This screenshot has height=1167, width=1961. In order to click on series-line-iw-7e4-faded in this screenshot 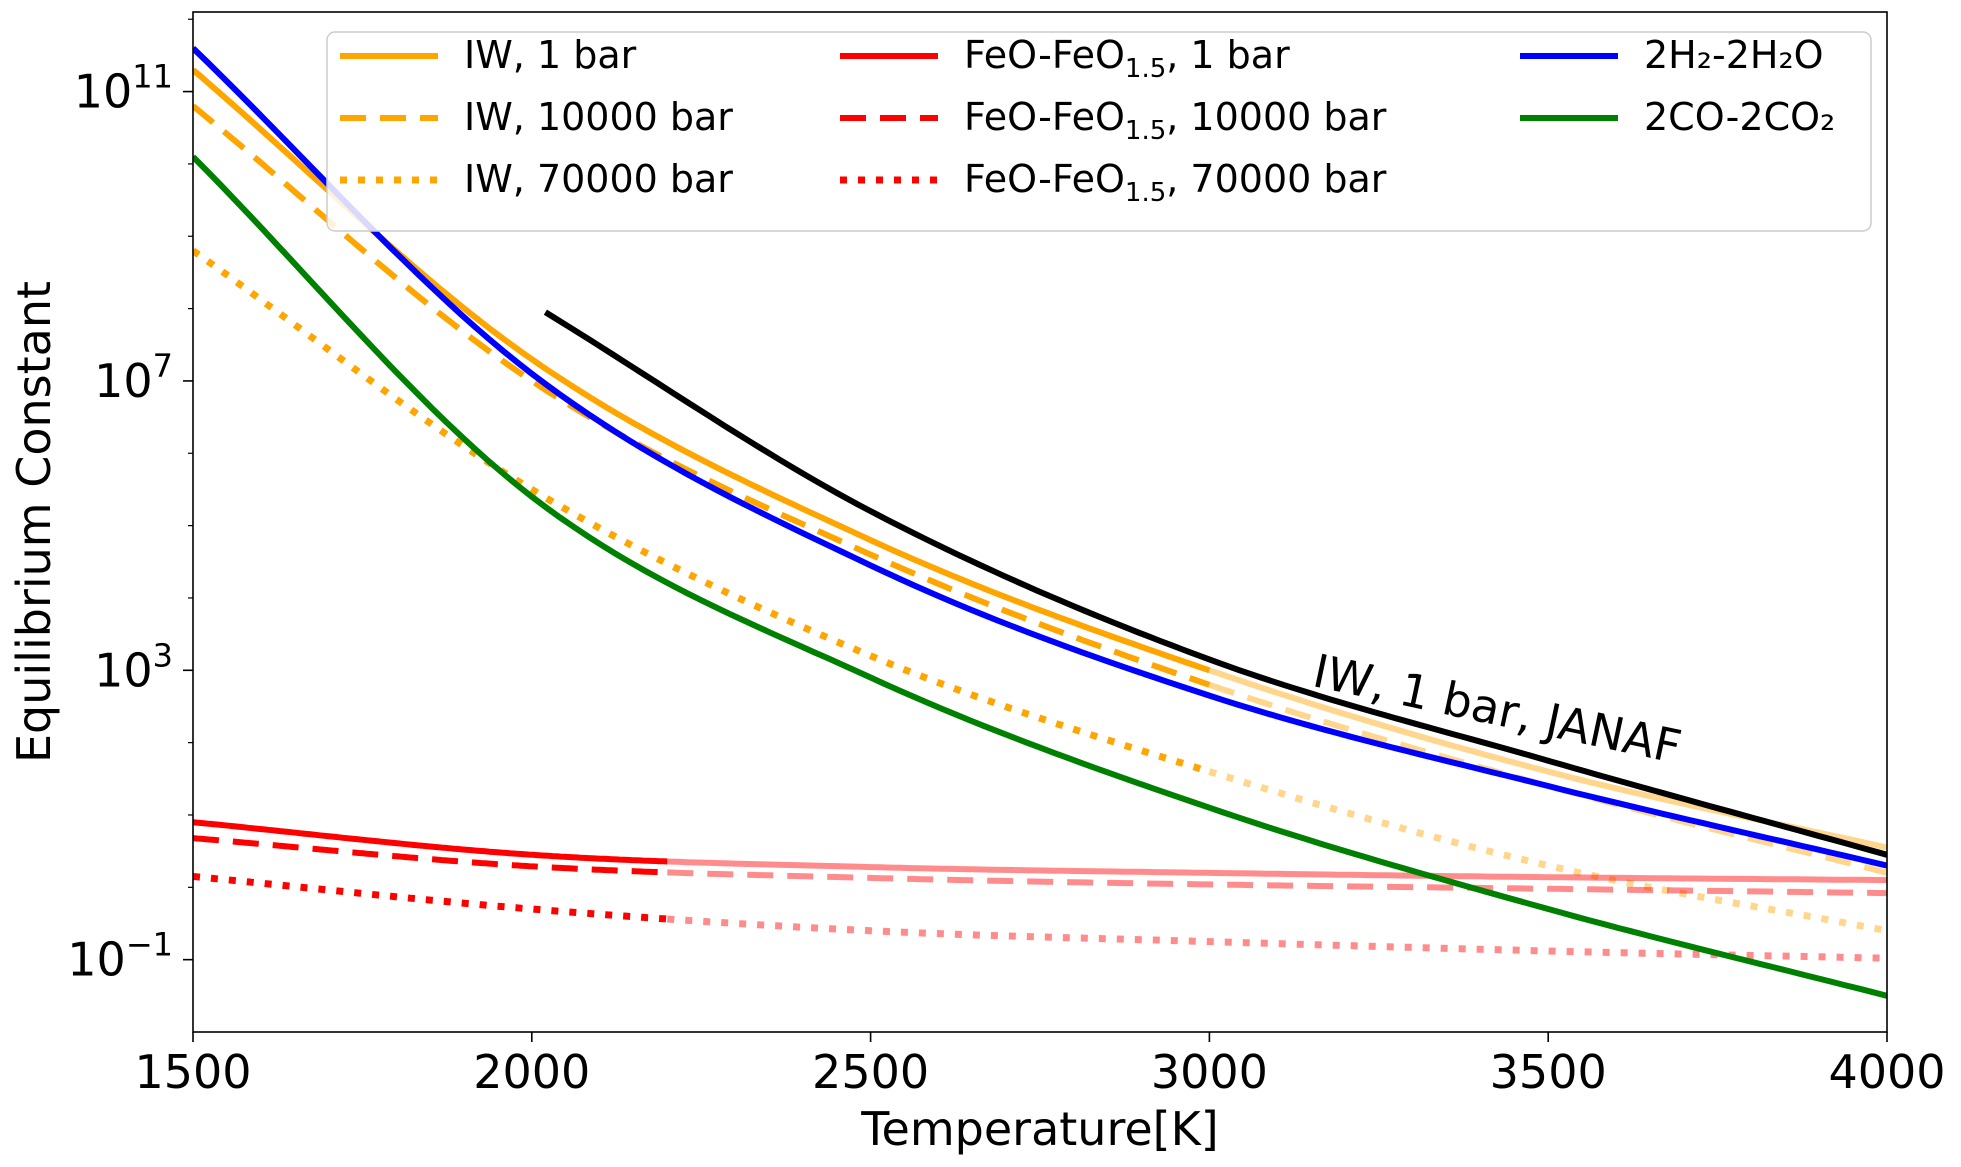, I will do `click(1547, 851)`.